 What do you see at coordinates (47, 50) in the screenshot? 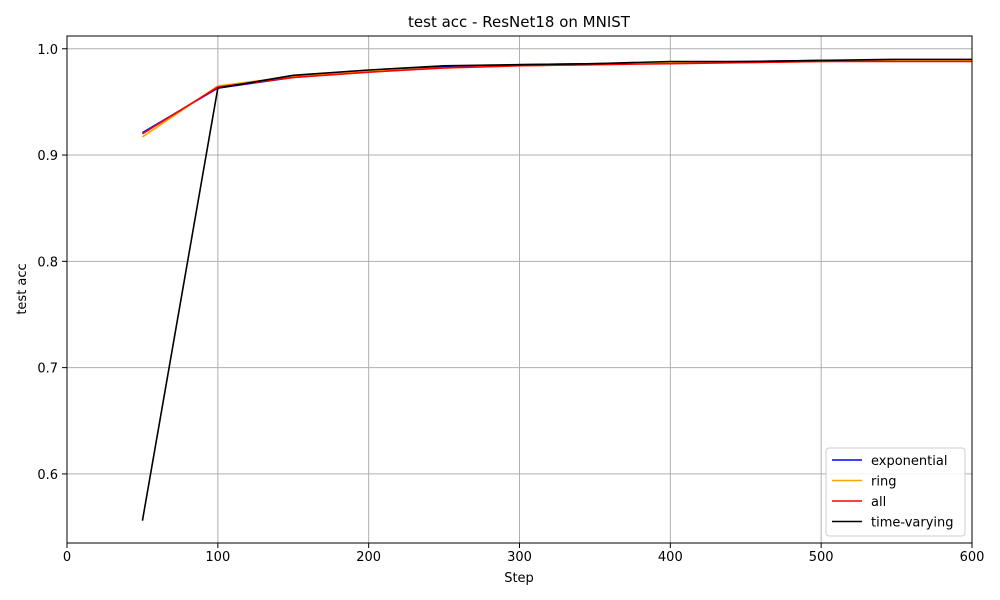
I see `y-tick-label: 1.0` at bounding box center [47, 50].